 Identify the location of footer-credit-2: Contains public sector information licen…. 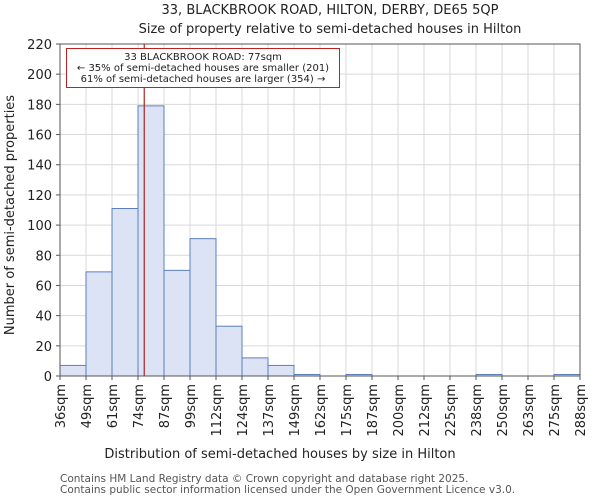
(288, 490).